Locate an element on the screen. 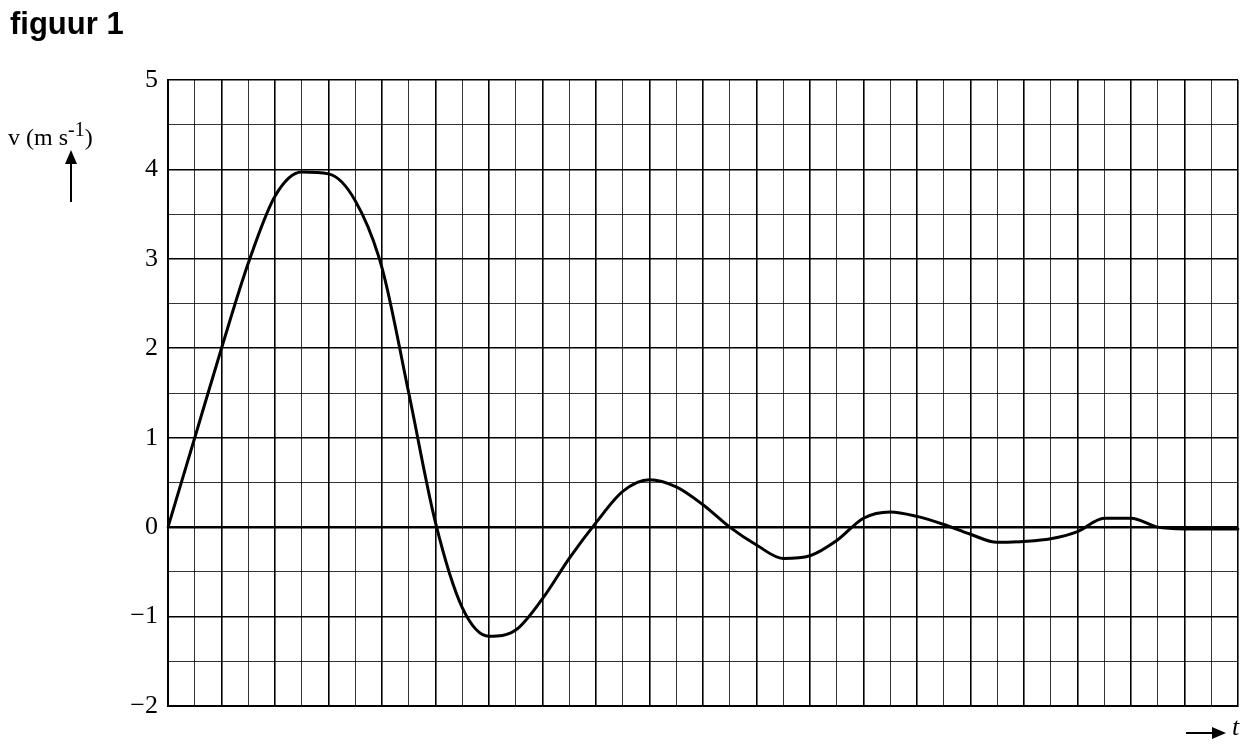 This screenshot has height=756, width=1252. y-tick-label: −1 is located at coordinates (144, 615).